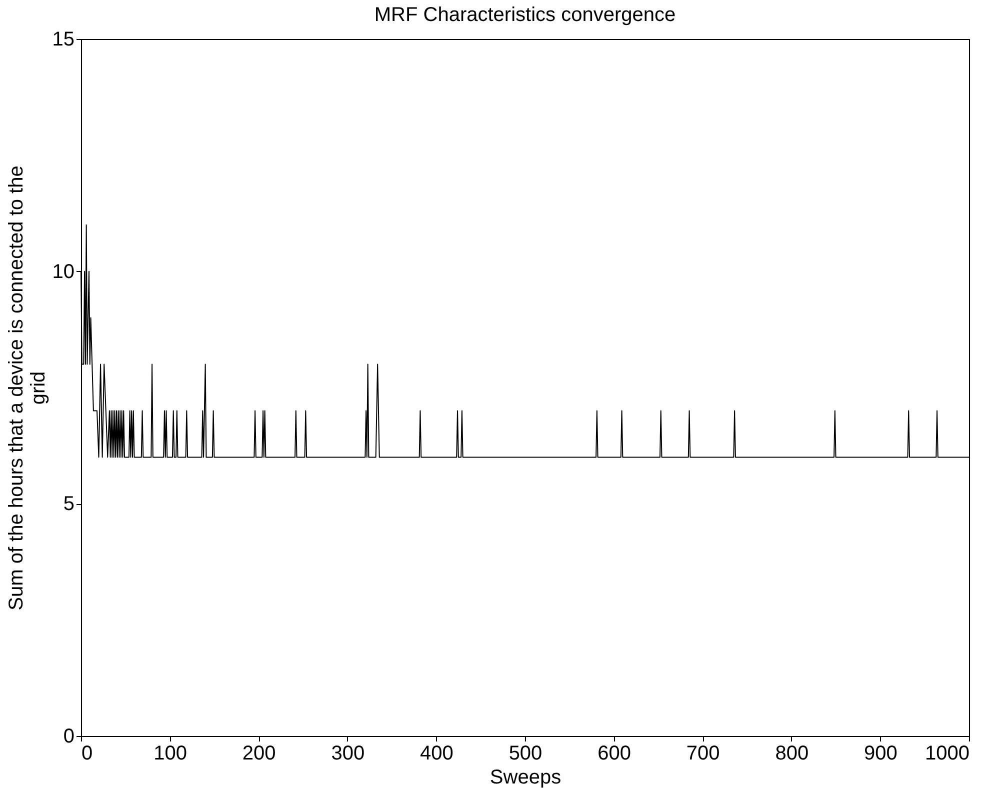  What do you see at coordinates (437, 753) in the screenshot?
I see `x-tick-label: 400` at bounding box center [437, 753].